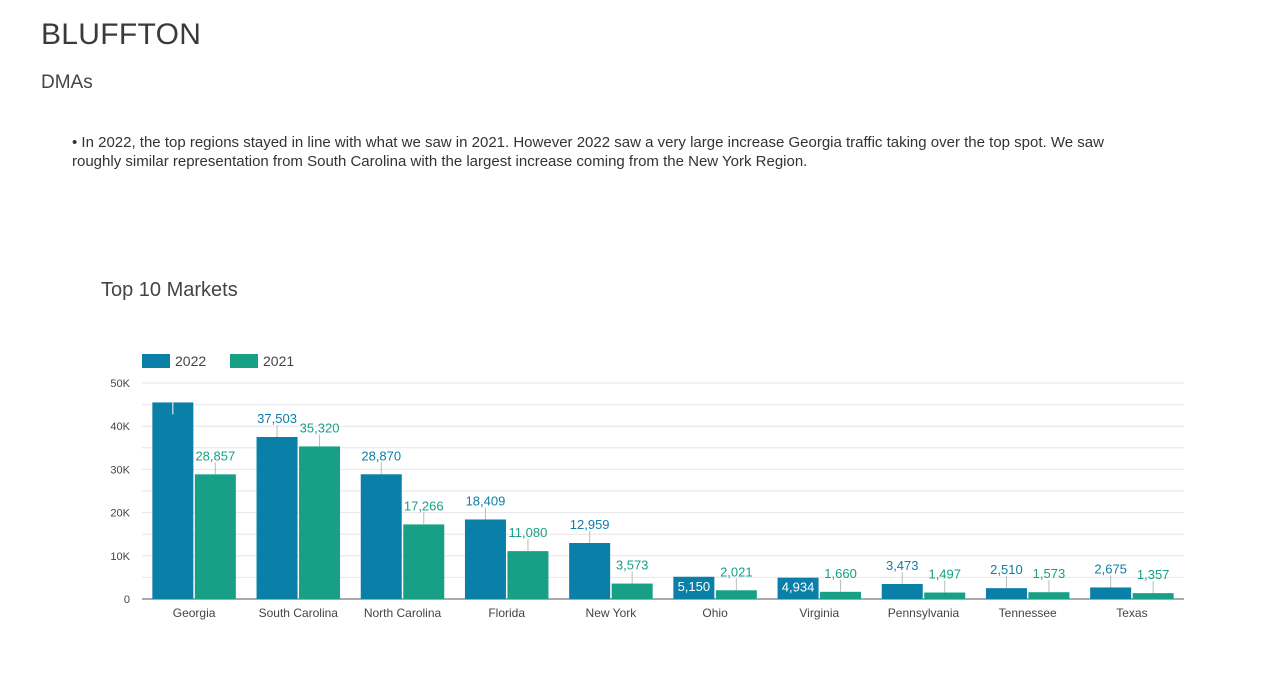  Describe the element at coordinates (120, 470) in the screenshot. I see `y-tick-label: 30K` at that location.